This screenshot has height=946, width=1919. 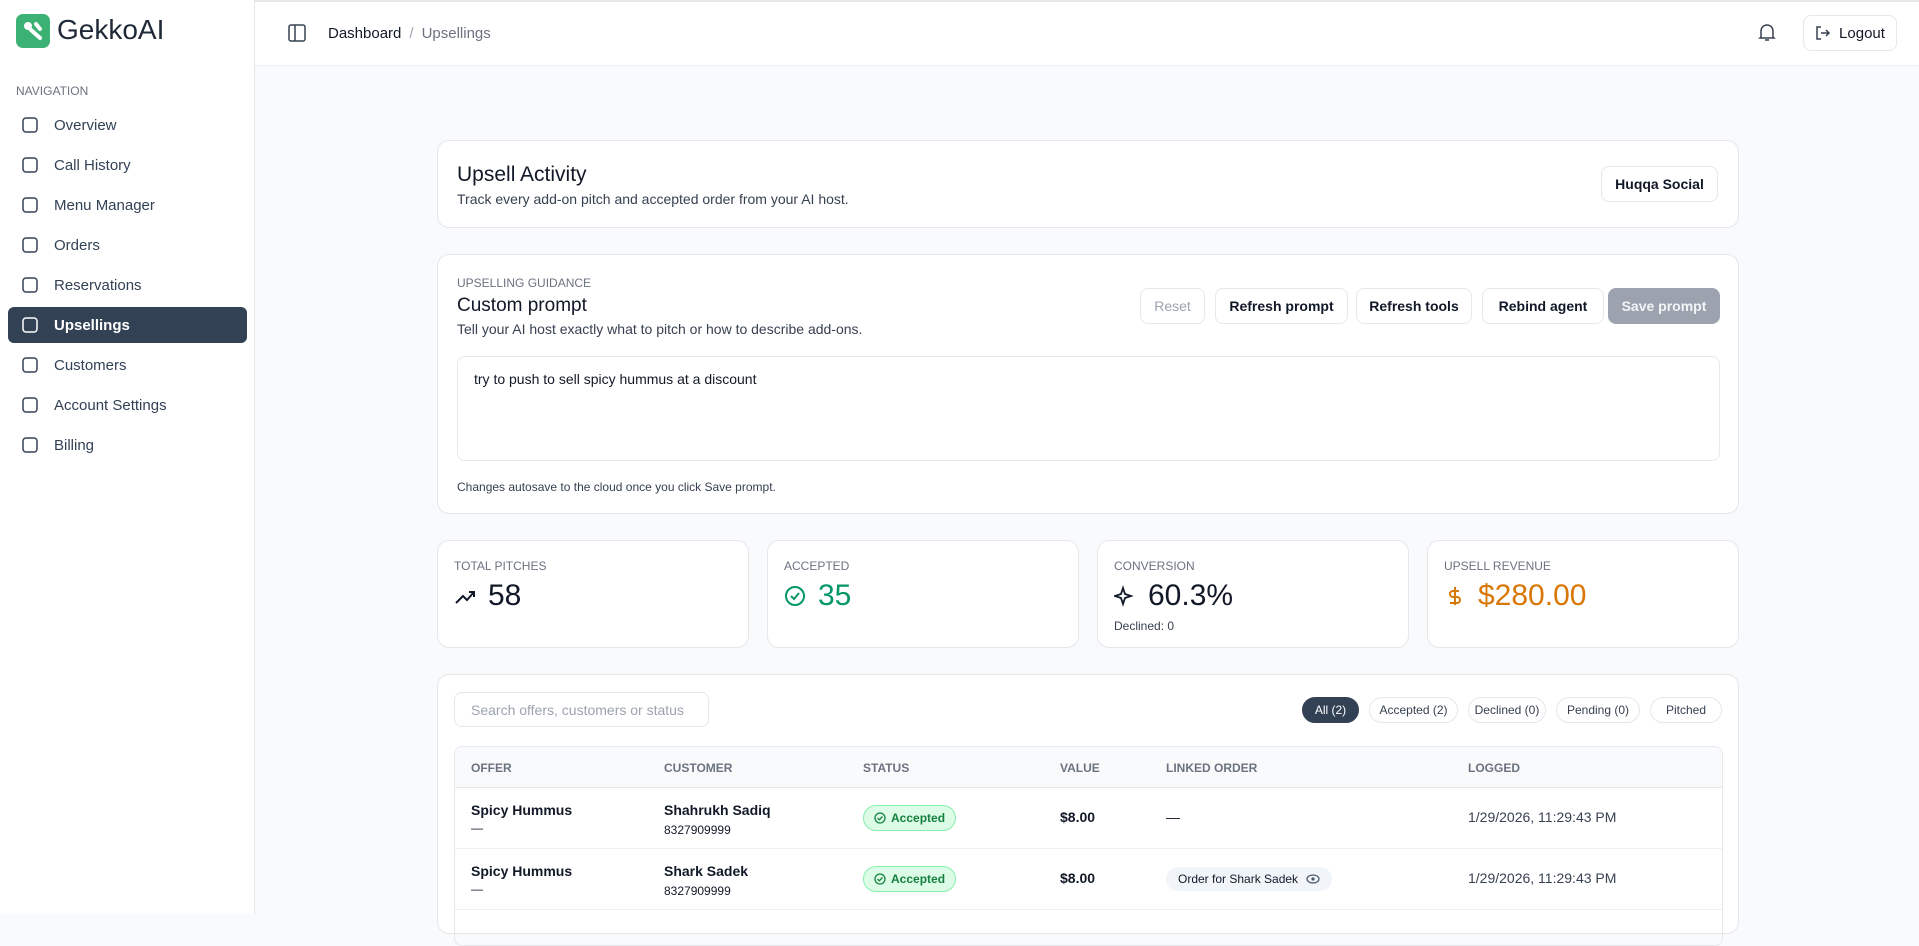 I want to click on column-header: LINKED ORDER, so click(x=1212, y=768).